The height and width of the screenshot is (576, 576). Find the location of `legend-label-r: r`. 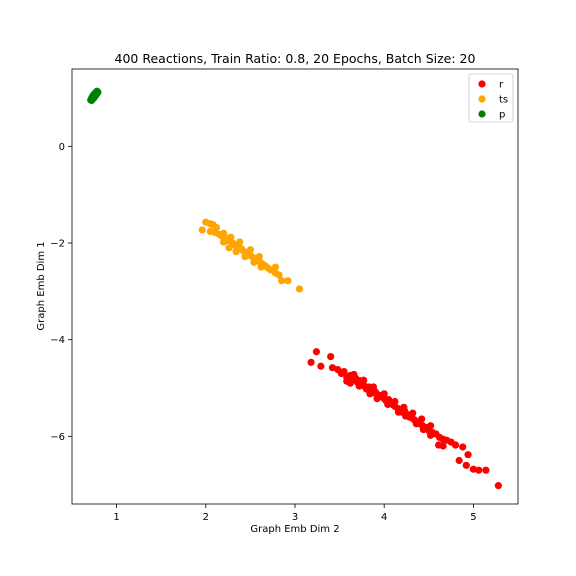

legend-label-r: r is located at coordinates (501, 85).